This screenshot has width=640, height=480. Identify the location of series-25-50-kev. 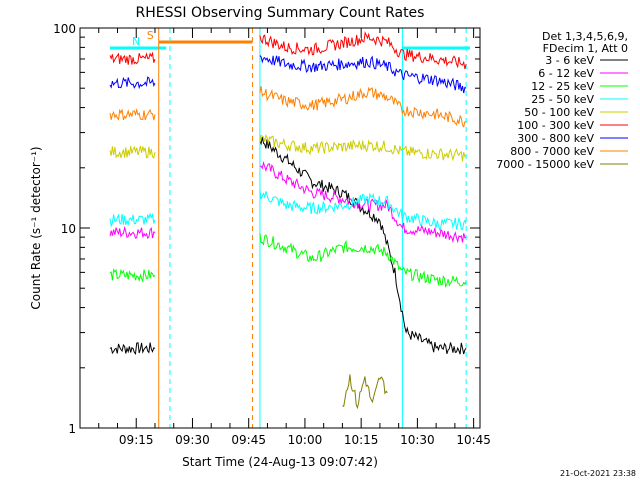
(288, 210).